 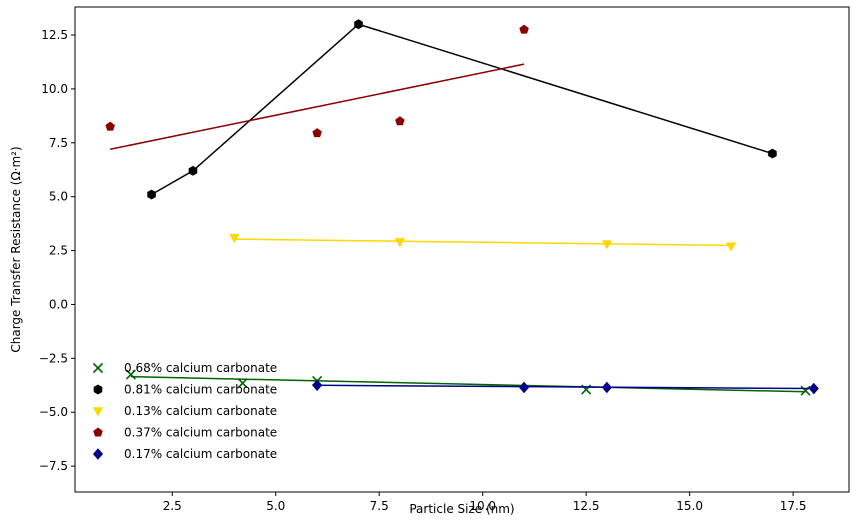 I want to click on x-tick-label: 2.5, so click(x=172, y=506).